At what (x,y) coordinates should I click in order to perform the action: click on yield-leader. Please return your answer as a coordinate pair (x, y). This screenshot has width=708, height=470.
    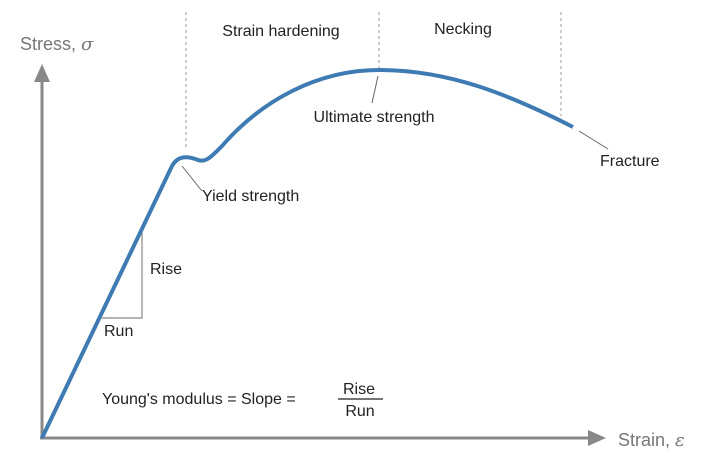
    Looking at the image, I should click on (192, 178).